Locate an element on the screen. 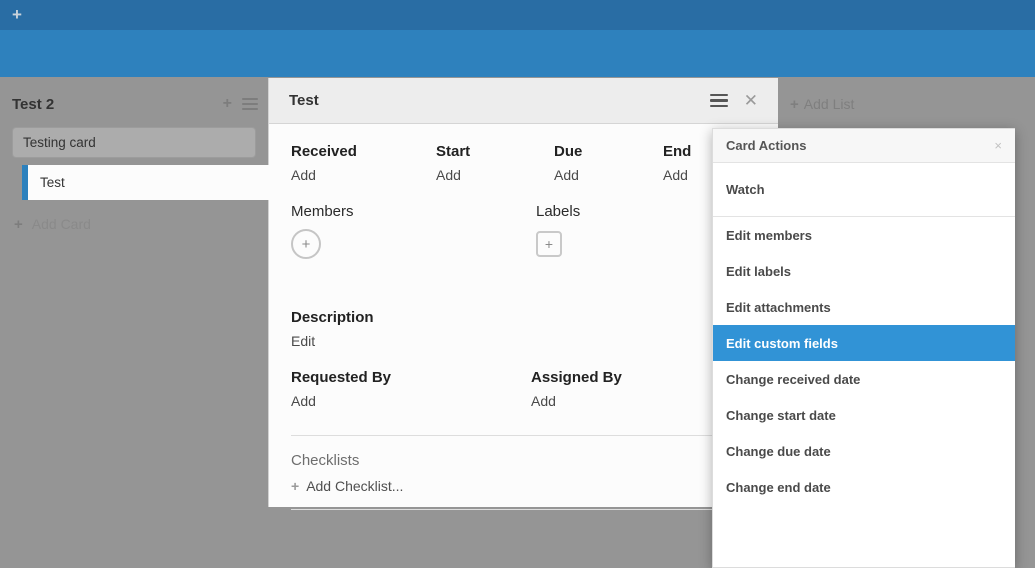 The width and height of the screenshot is (1035, 568). add-end-date-link: Add is located at coordinates (675, 175).